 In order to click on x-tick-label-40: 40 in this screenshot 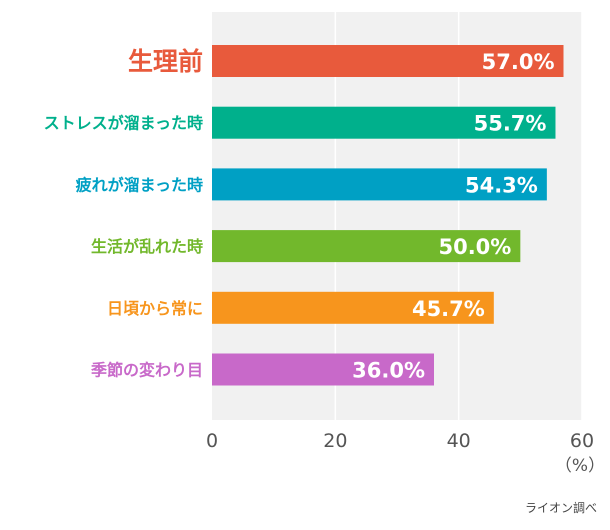, I will do `click(459, 441)`.